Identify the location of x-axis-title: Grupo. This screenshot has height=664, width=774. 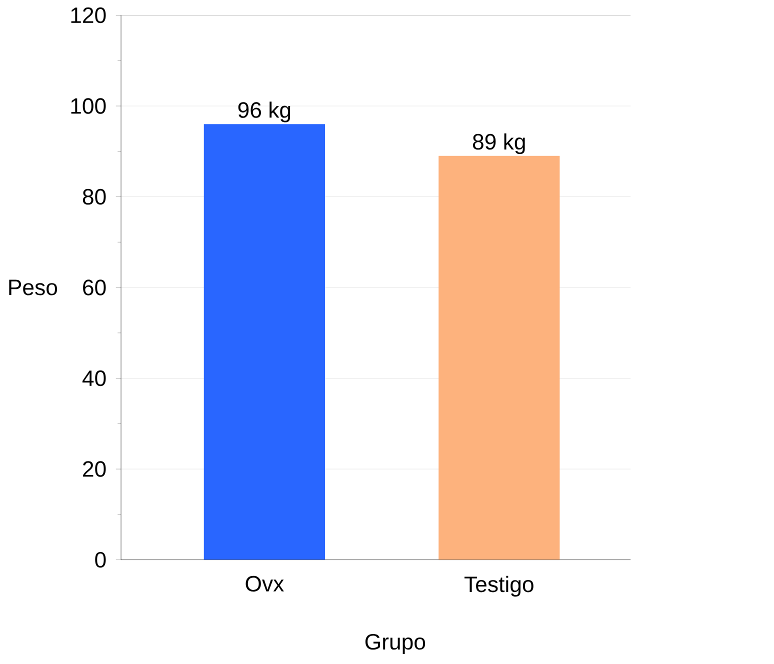
(395, 644).